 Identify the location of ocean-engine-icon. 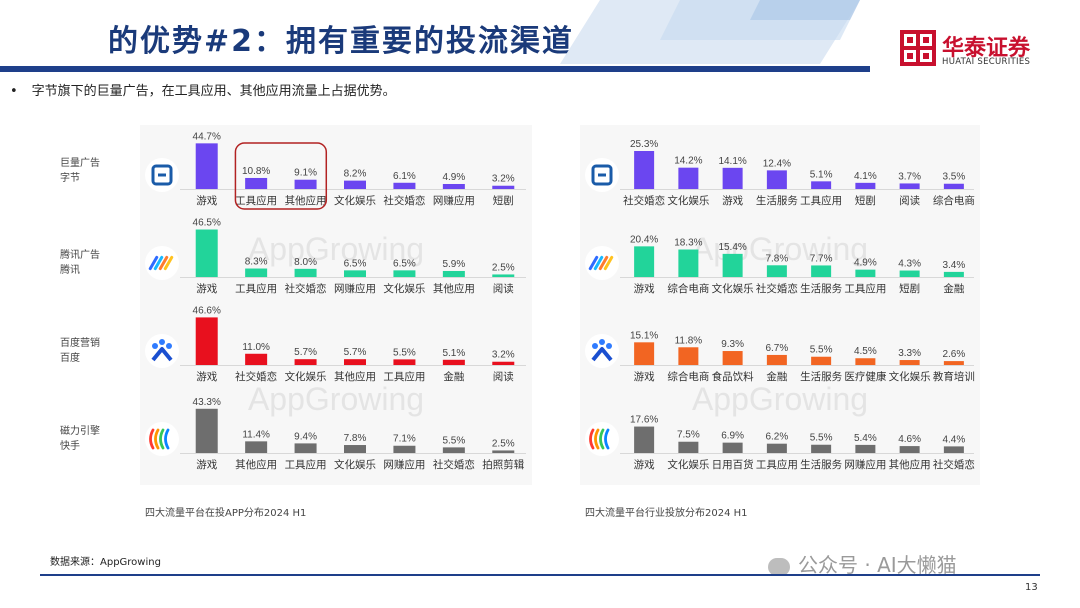
(602, 175).